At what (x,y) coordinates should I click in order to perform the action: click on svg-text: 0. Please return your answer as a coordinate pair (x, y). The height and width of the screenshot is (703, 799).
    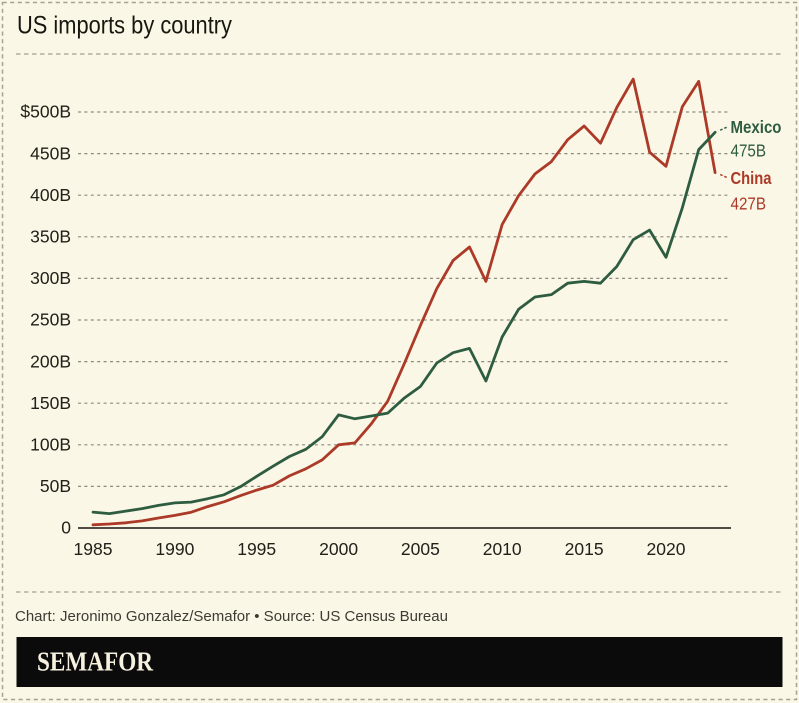
    Looking at the image, I should click on (66, 528).